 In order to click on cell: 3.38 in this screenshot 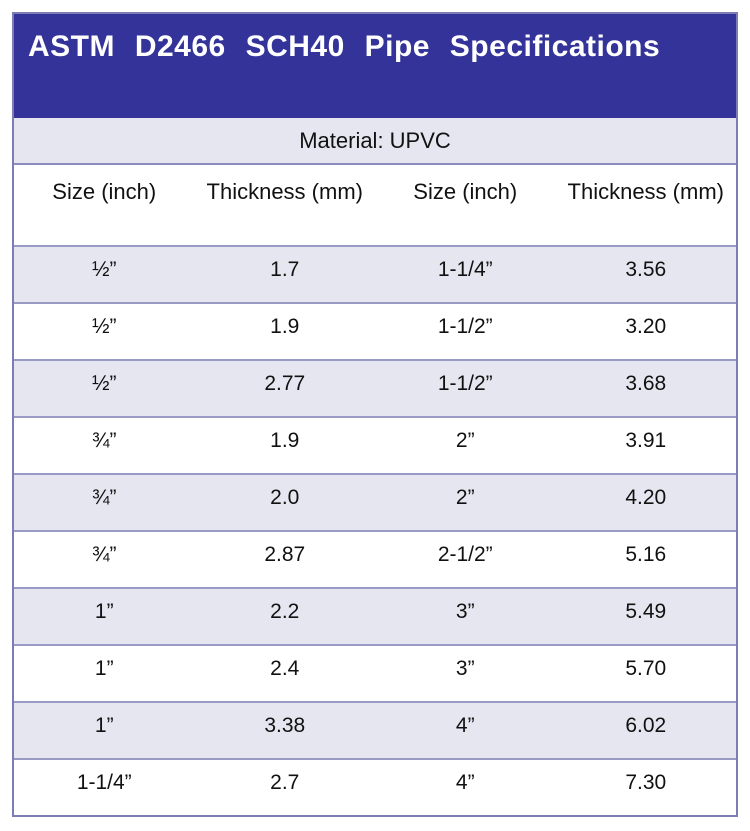, I will do `click(285, 725)`.